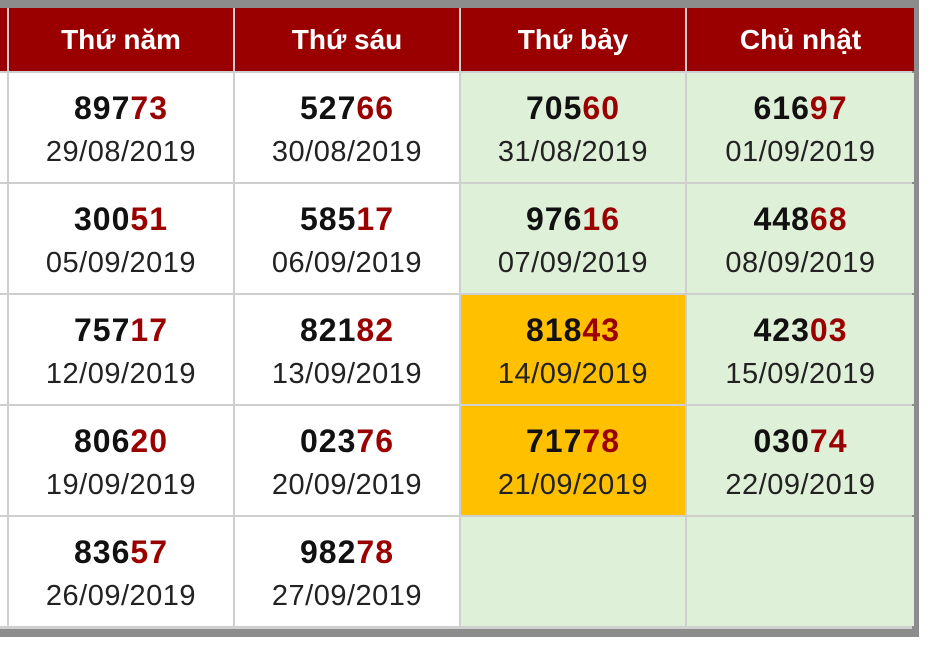  I want to click on result-cell: 42303 15/09/2019, so click(800, 349).